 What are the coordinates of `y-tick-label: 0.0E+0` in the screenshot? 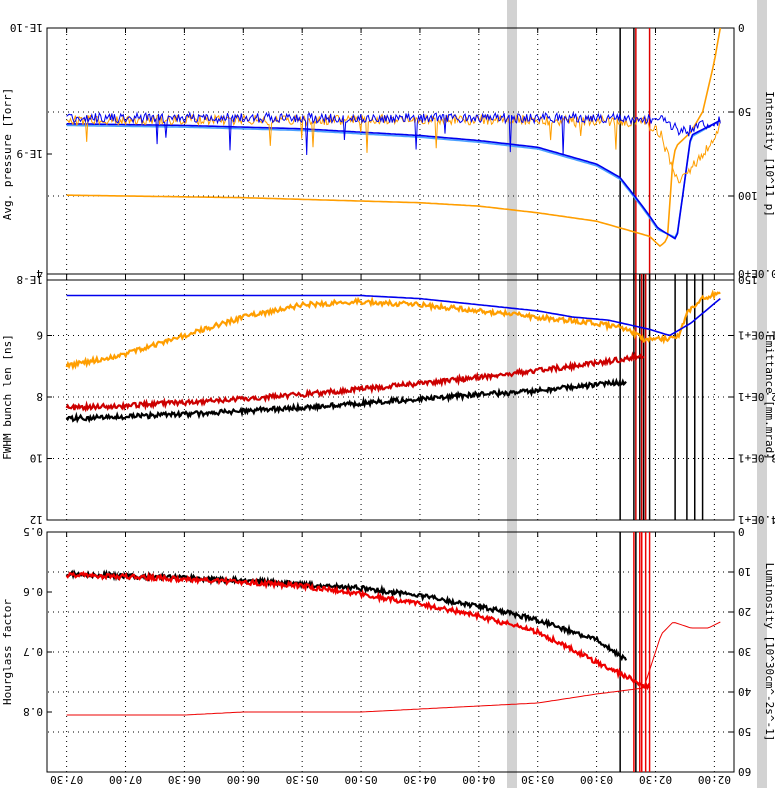 It's located at (756, 273).